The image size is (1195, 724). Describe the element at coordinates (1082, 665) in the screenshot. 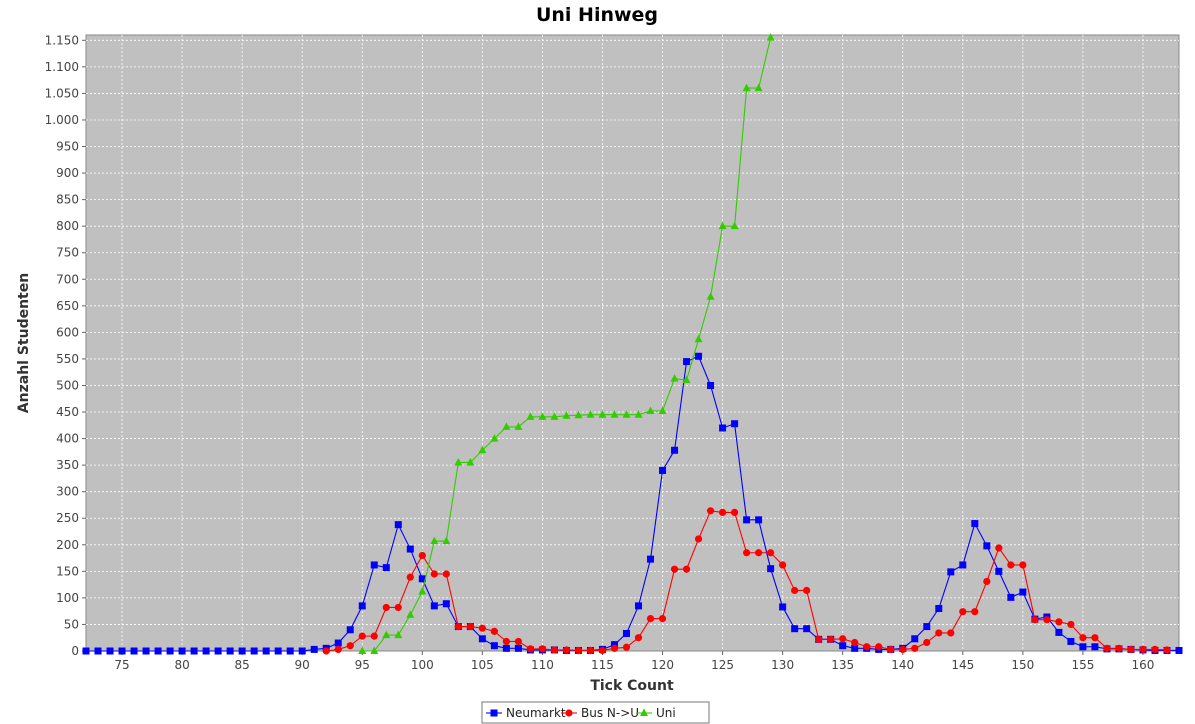

I see `x-tick-label: 155` at that location.